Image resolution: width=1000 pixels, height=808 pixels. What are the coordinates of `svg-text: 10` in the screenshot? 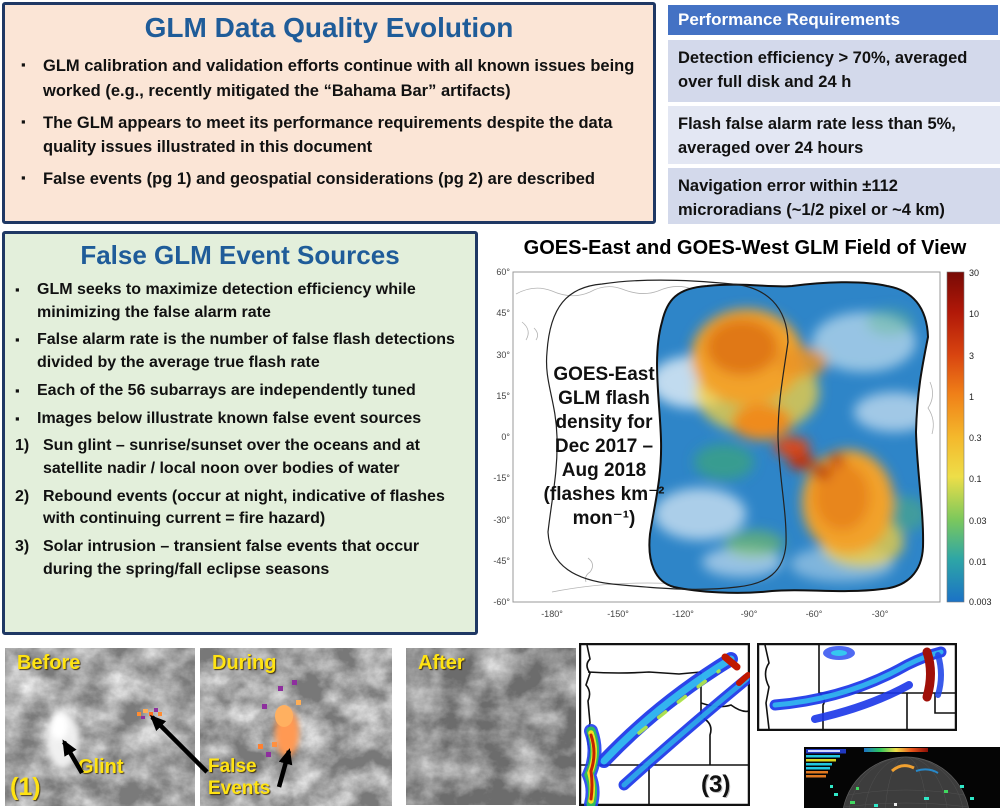 It's located at (974, 314).